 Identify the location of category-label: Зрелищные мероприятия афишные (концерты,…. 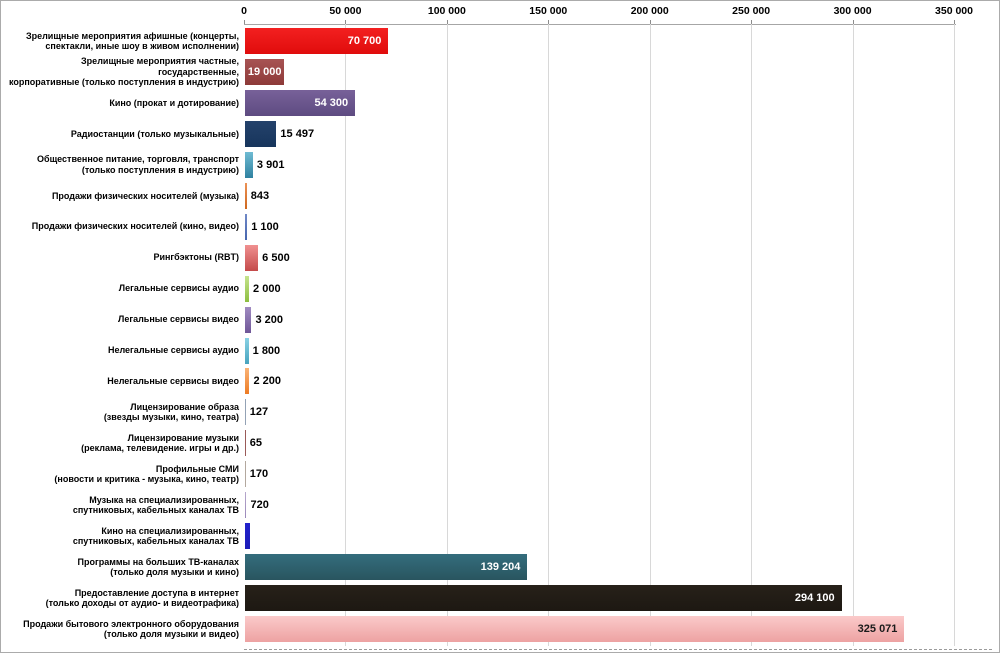
(132, 41).